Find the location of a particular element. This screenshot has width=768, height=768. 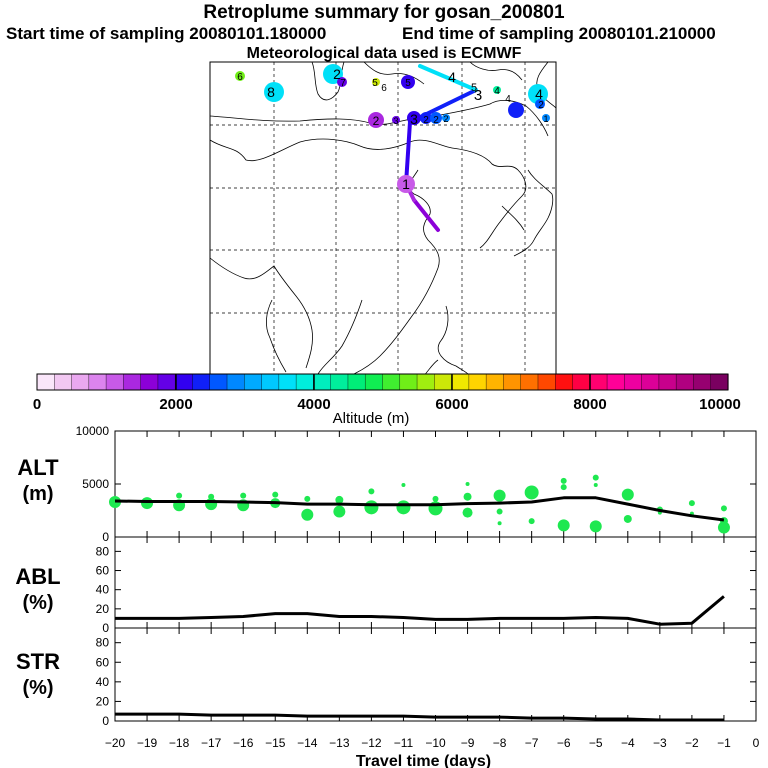

abl-panel: 0 20 40 60 80 ABL (%) is located at coordinates (386, 585).